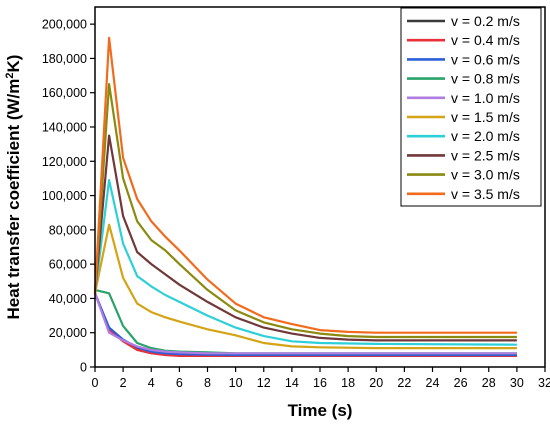 The height and width of the screenshot is (429, 550). I want to click on x-tick-label: 8, so click(207, 383).